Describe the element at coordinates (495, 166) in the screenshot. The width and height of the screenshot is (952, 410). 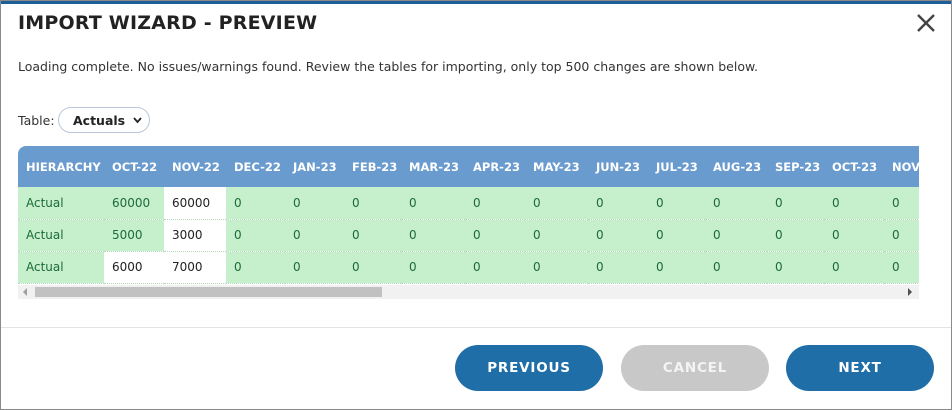
I see `column-header: APR-23` at that location.